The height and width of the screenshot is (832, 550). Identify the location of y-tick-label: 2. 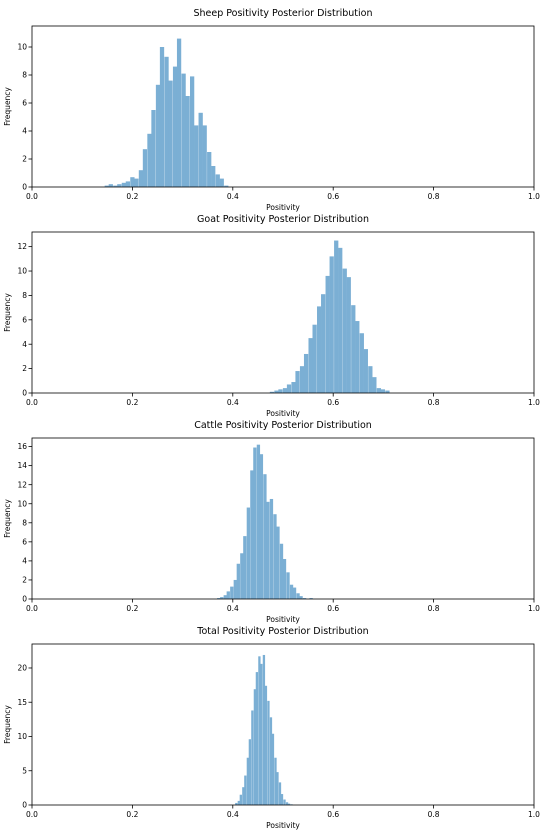
(24, 580).